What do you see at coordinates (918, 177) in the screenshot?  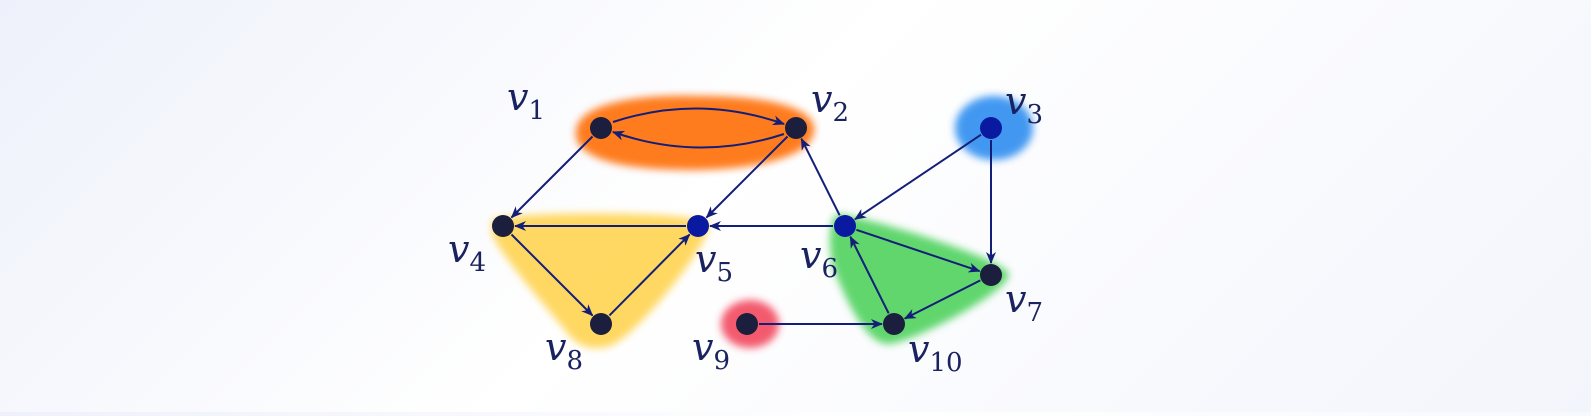 I see `edge-v3-v6` at bounding box center [918, 177].